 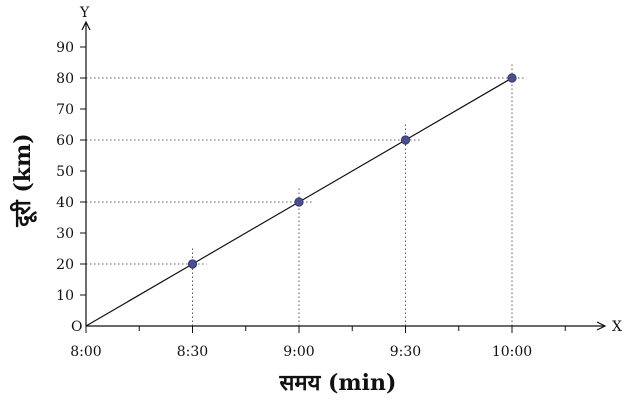 What do you see at coordinates (65, 203) in the screenshot?
I see `y-tick-label: 40` at bounding box center [65, 203].